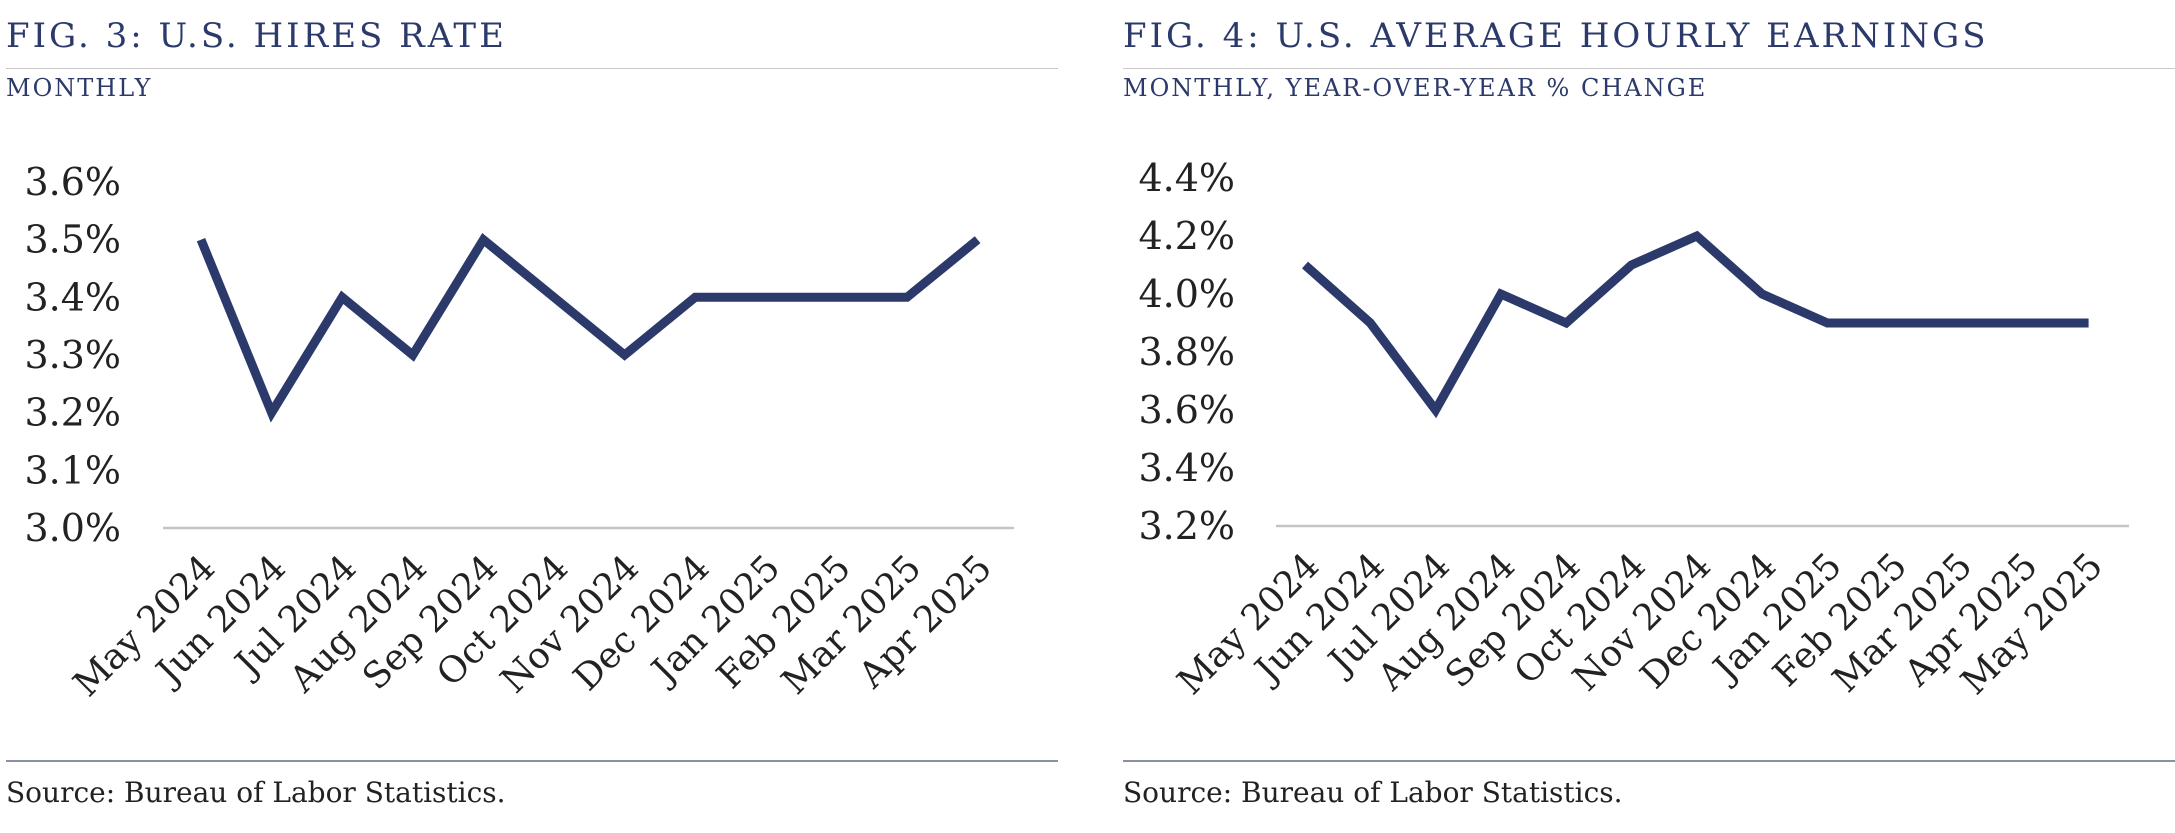 Image resolution: width=2175 pixels, height=833 pixels. Describe the element at coordinates (72, 240) in the screenshot. I see `y-tick-label: 3.5%` at that location.